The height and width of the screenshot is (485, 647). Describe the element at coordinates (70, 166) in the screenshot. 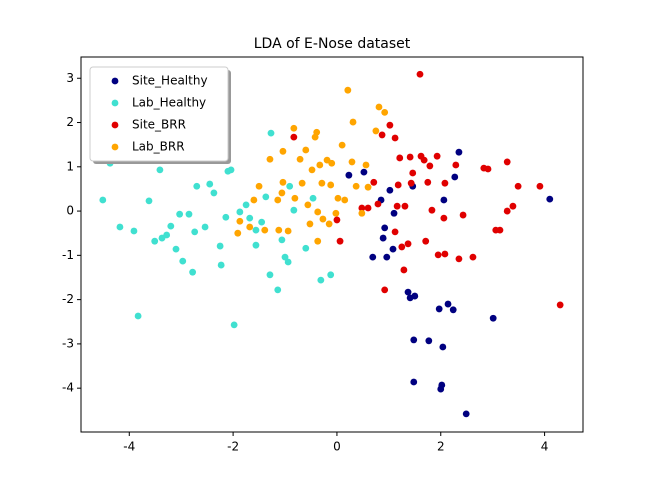

I see `y-tick-label: 1` at that location.